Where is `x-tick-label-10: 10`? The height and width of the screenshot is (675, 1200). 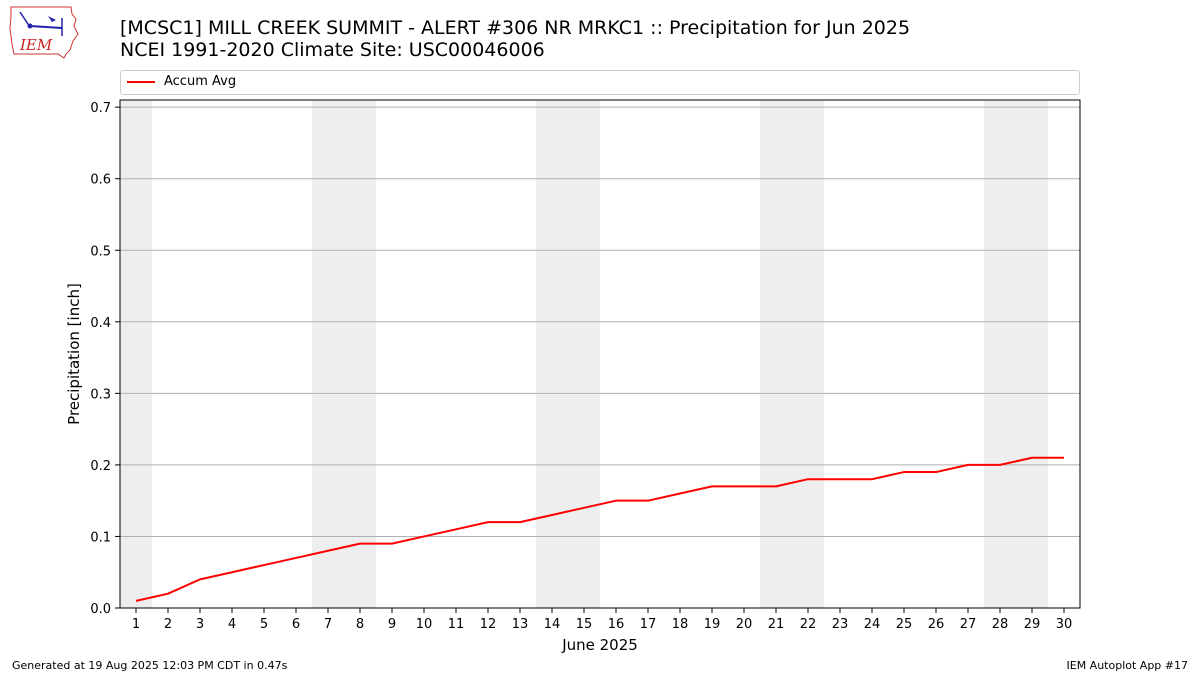
x-tick-label-10: 10 is located at coordinates (424, 624).